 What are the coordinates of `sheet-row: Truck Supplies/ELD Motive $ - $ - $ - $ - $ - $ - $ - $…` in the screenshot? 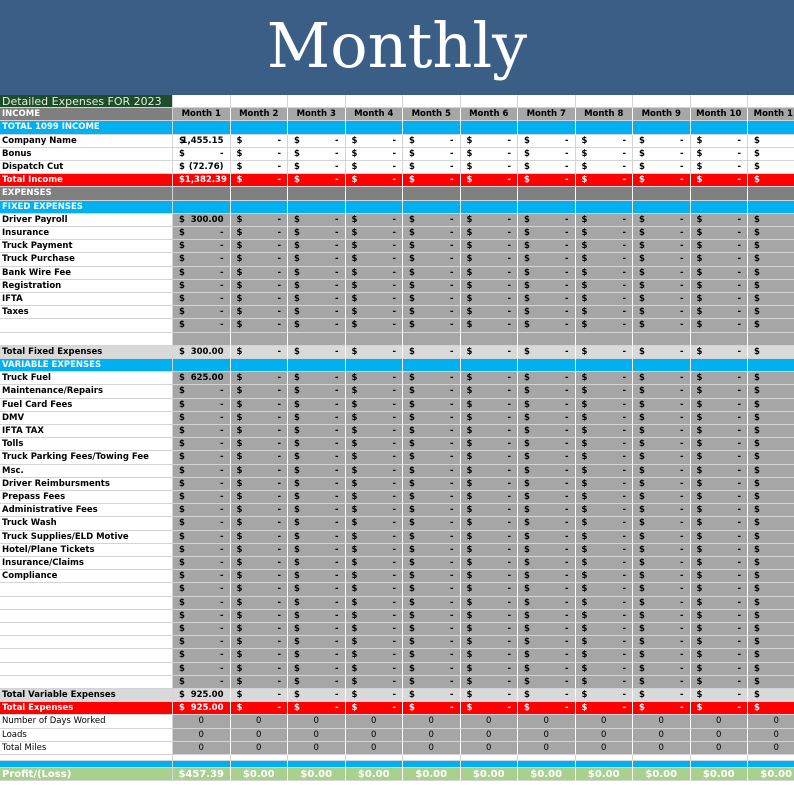 It's located at (397, 537).